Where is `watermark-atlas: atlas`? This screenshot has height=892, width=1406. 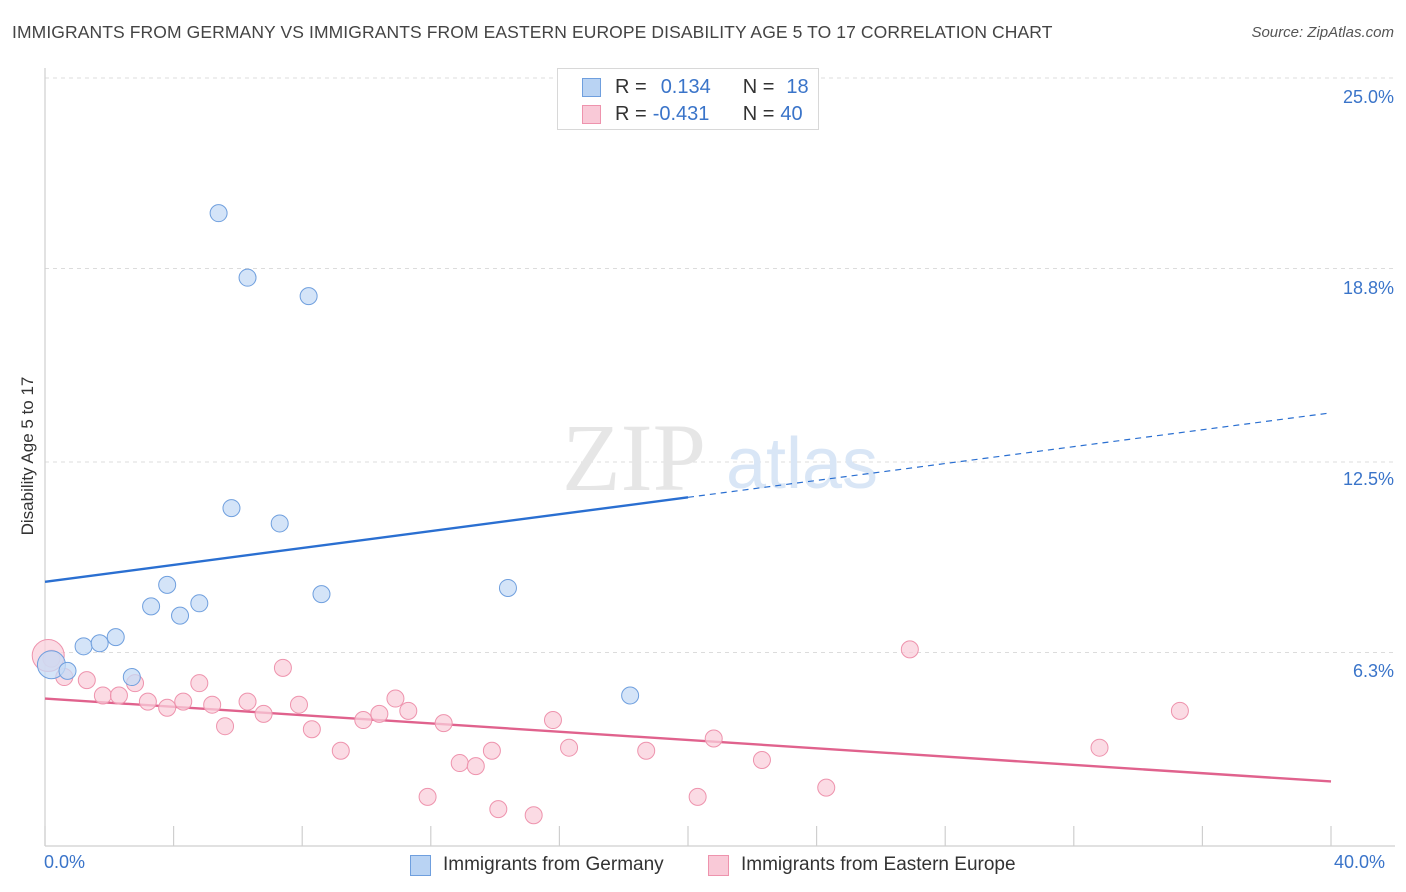
watermark-atlas: atlas is located at coordinates (802, 464).